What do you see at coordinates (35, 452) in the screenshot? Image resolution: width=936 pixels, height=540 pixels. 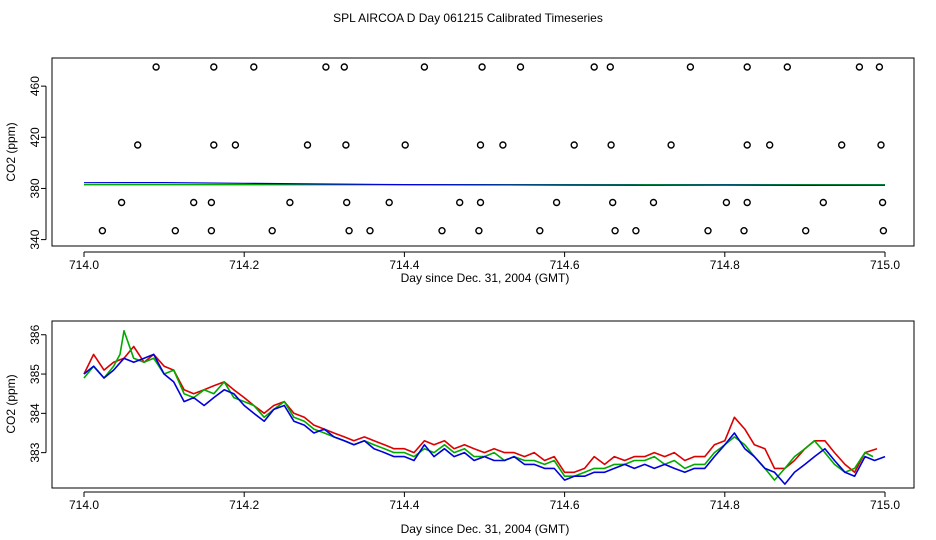 I see `y-tick-label: 383` at bounding box center [35, 452].